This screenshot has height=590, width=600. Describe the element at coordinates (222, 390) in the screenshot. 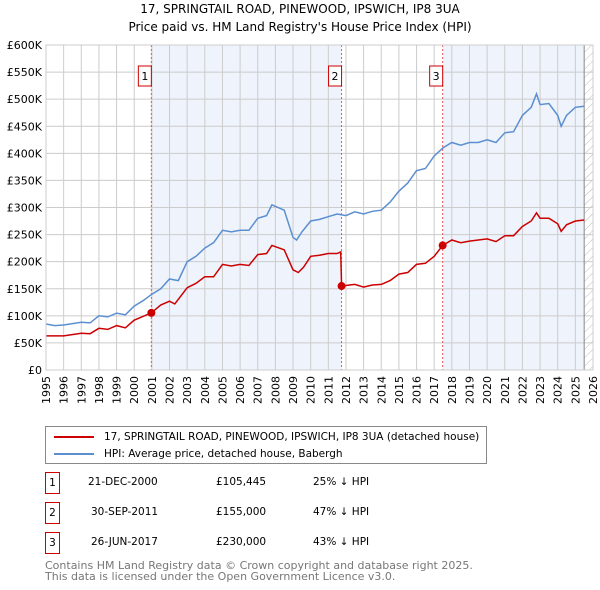

I see `x-tick-label: 2005` at that location.